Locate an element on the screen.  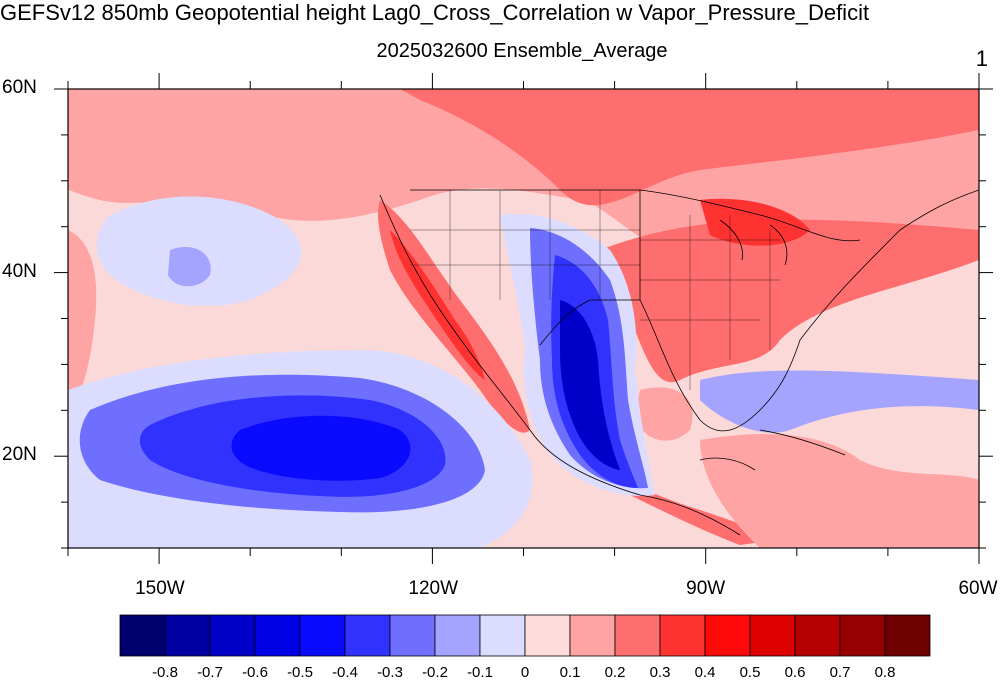
colorbar-label: 0.2 is located at coordinates (615, 672).